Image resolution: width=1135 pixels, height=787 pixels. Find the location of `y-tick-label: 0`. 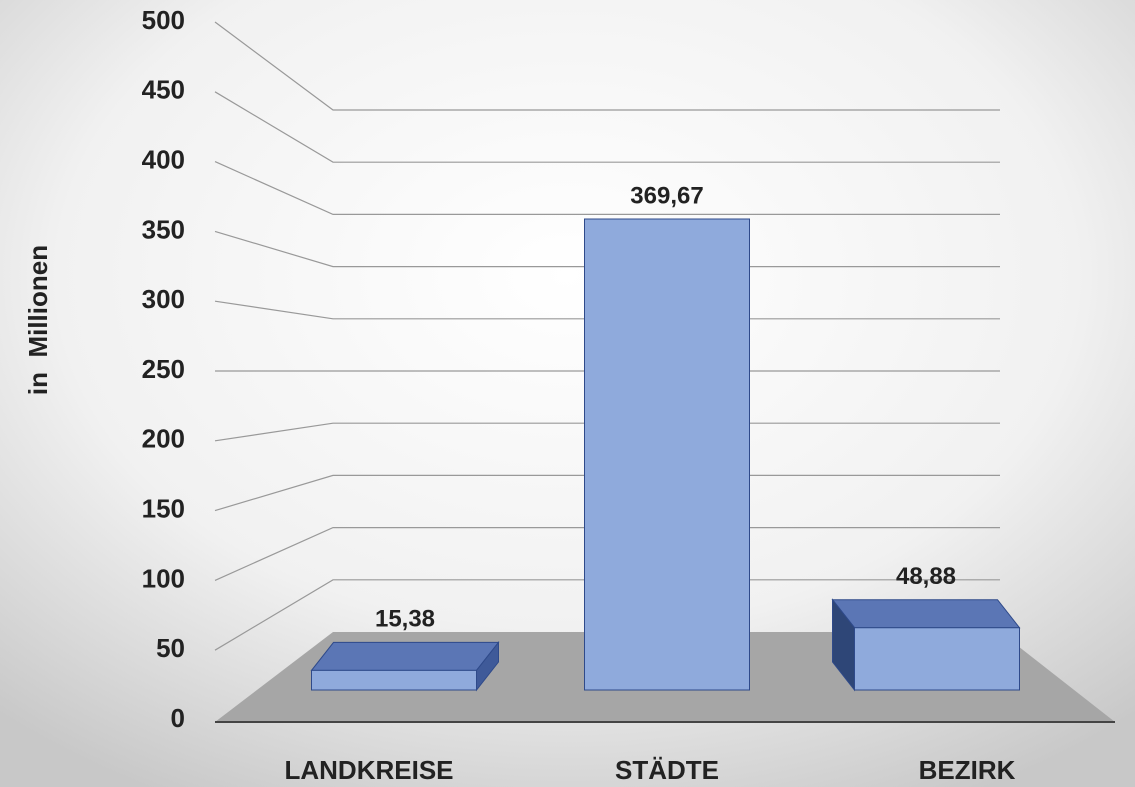

y-tick-label: 0 is located at coordinates (178, 718).